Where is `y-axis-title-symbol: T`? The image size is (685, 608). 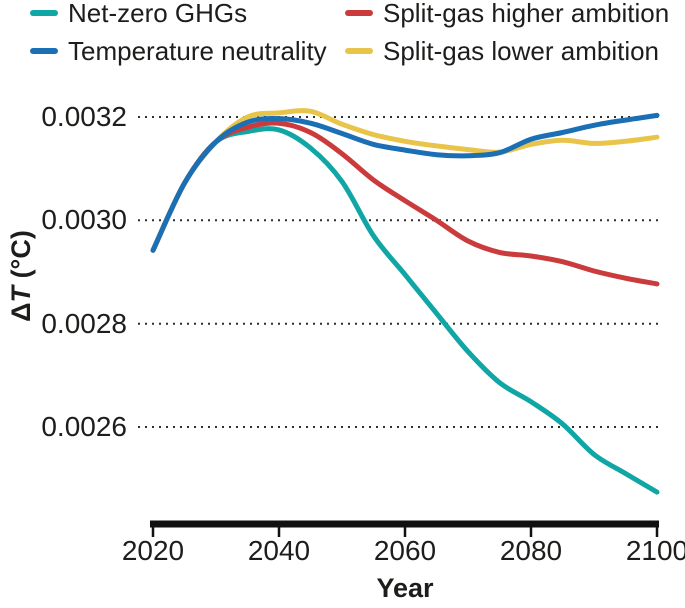 y-axis-title-symbol: T is located at coordinates (21, 294).